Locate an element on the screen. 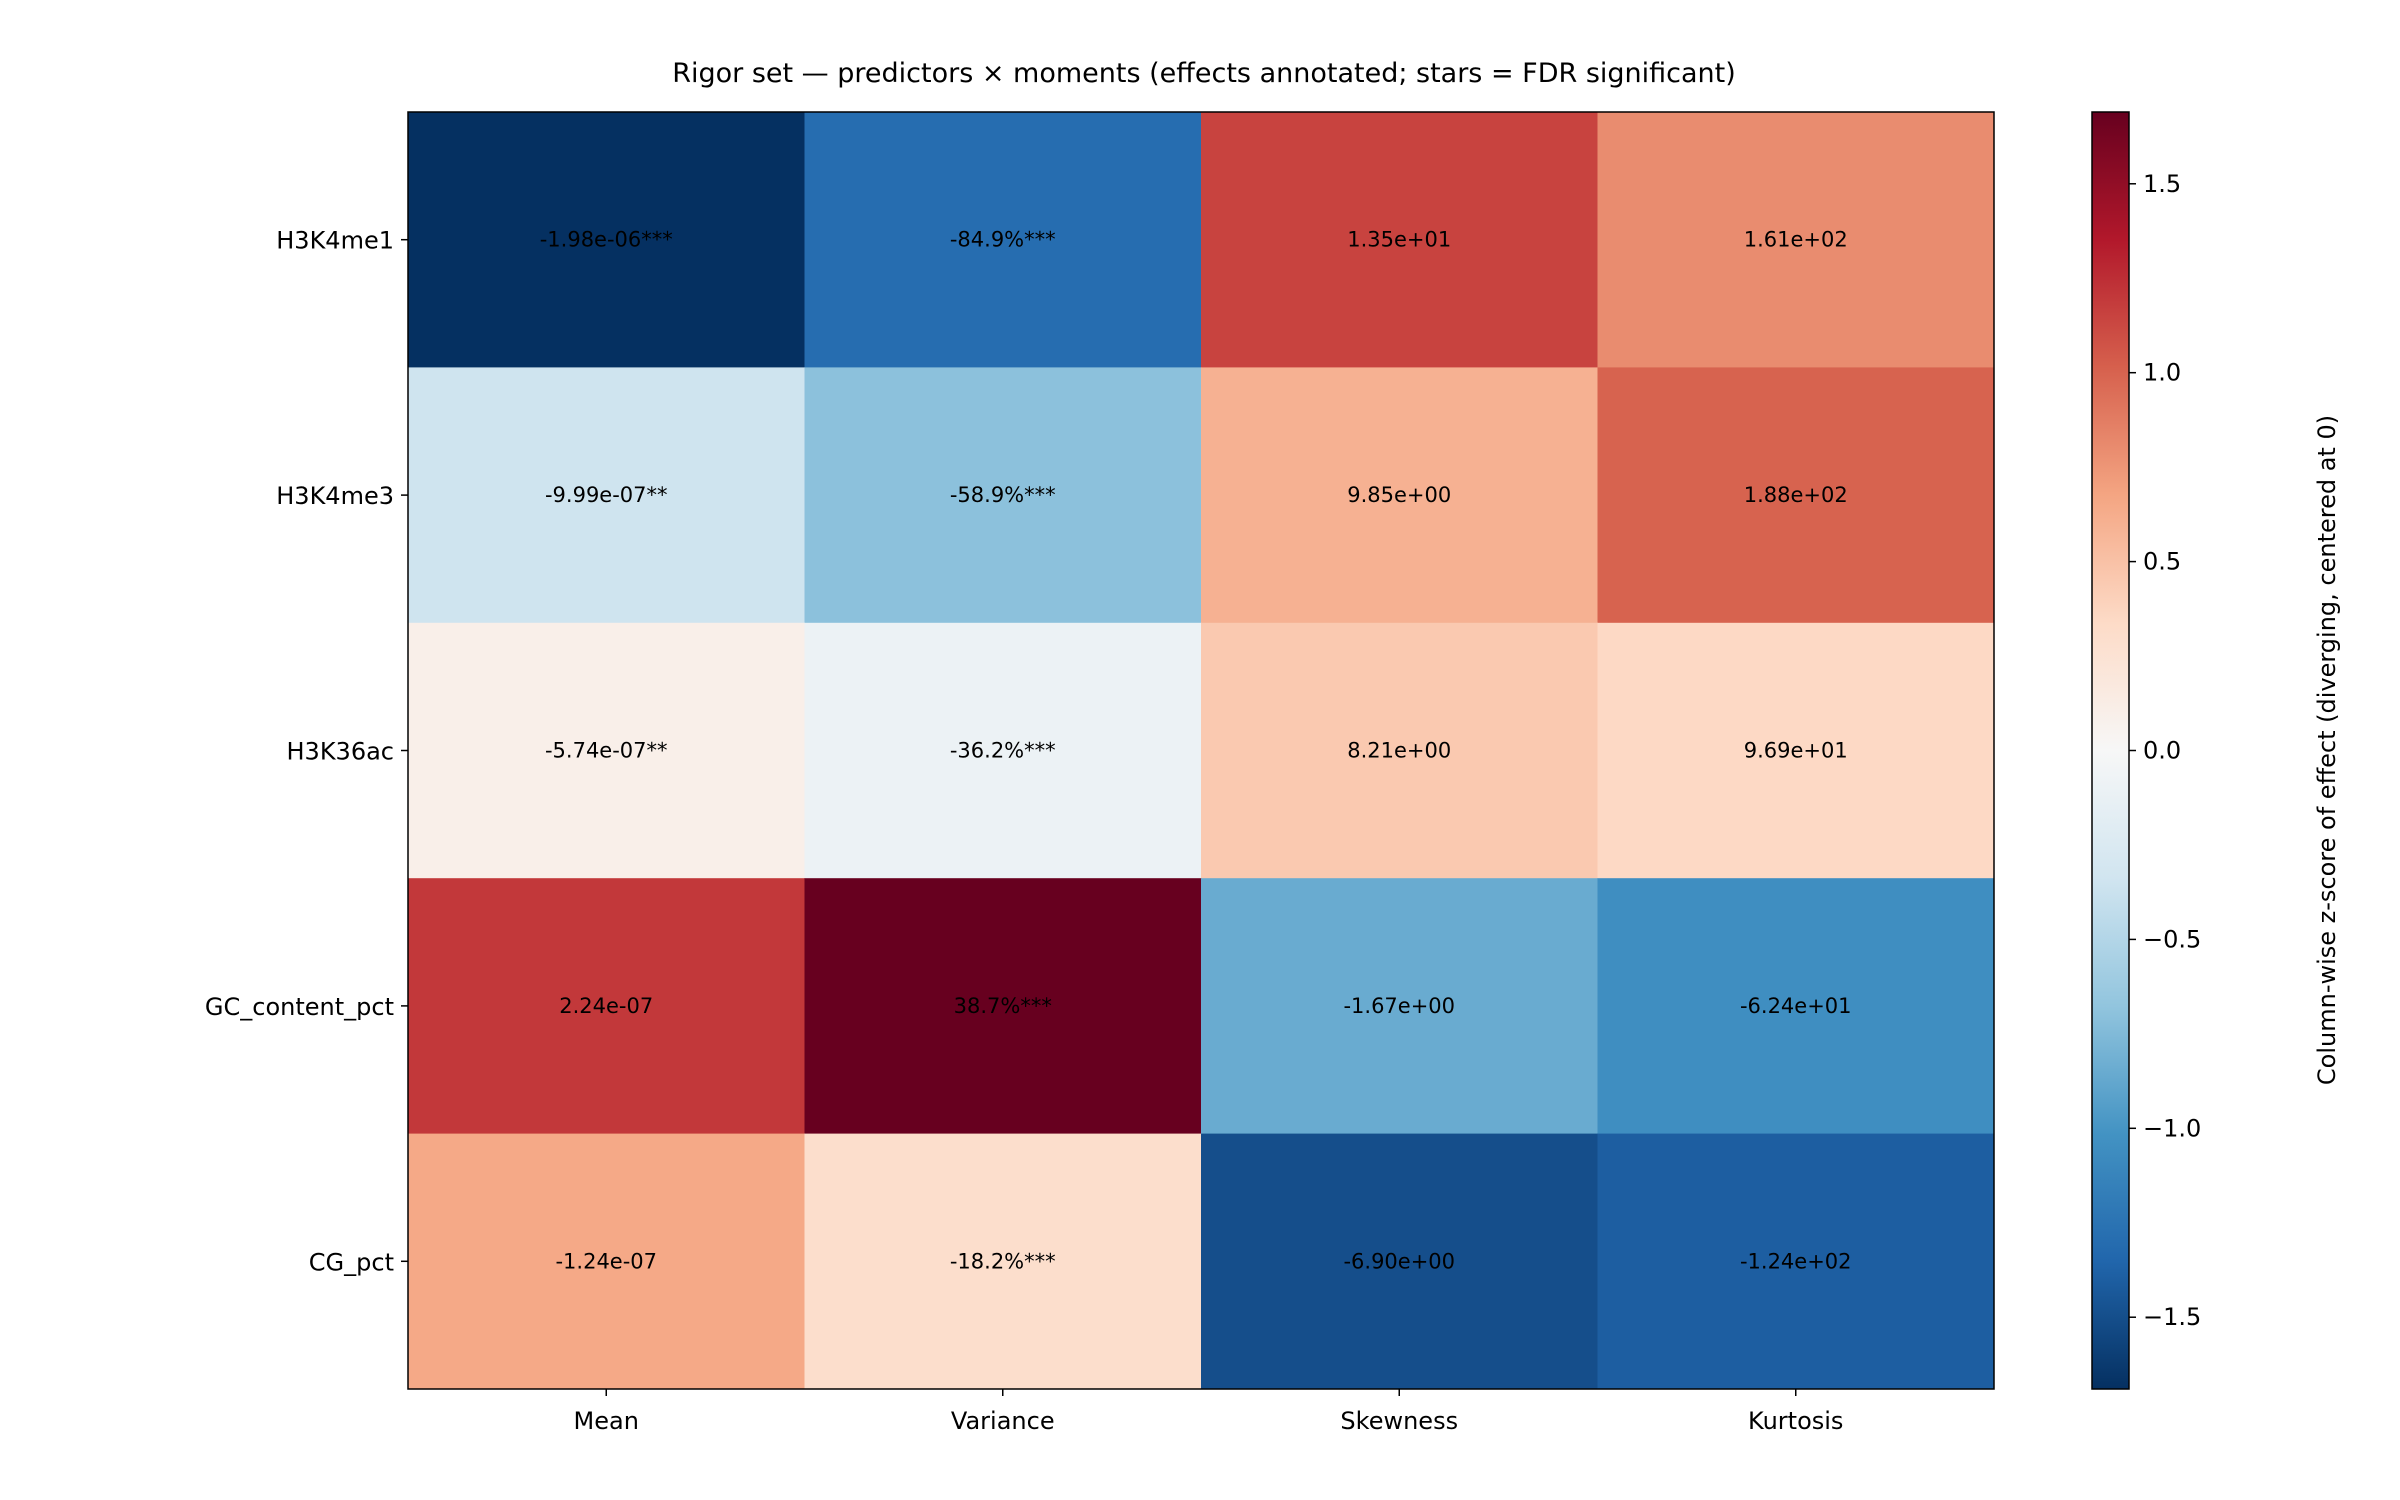  y-tick-label: H3K4me3 is located at coordinates (335, 496).